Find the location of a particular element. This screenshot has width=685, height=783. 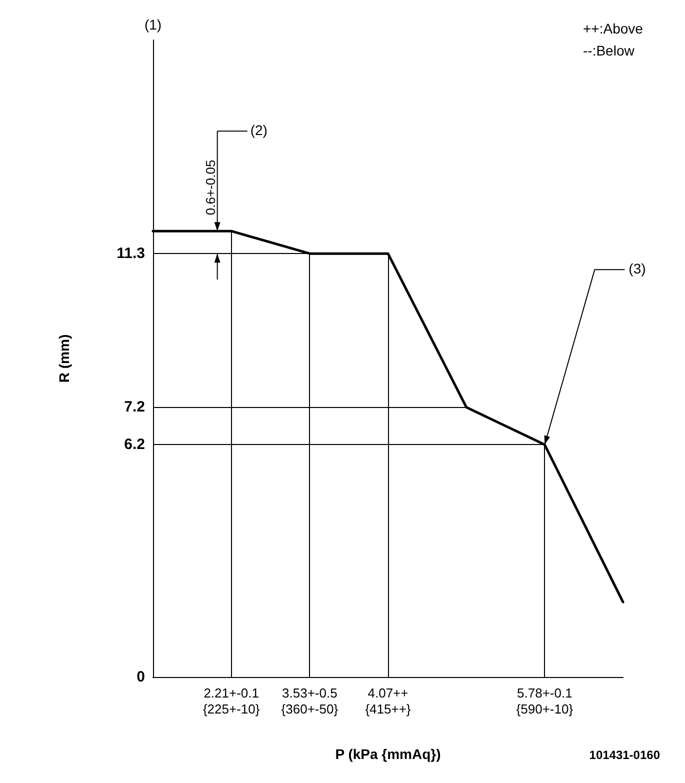

x-tick-label: 4.07++{415++} is located at coordinates (388, 701).